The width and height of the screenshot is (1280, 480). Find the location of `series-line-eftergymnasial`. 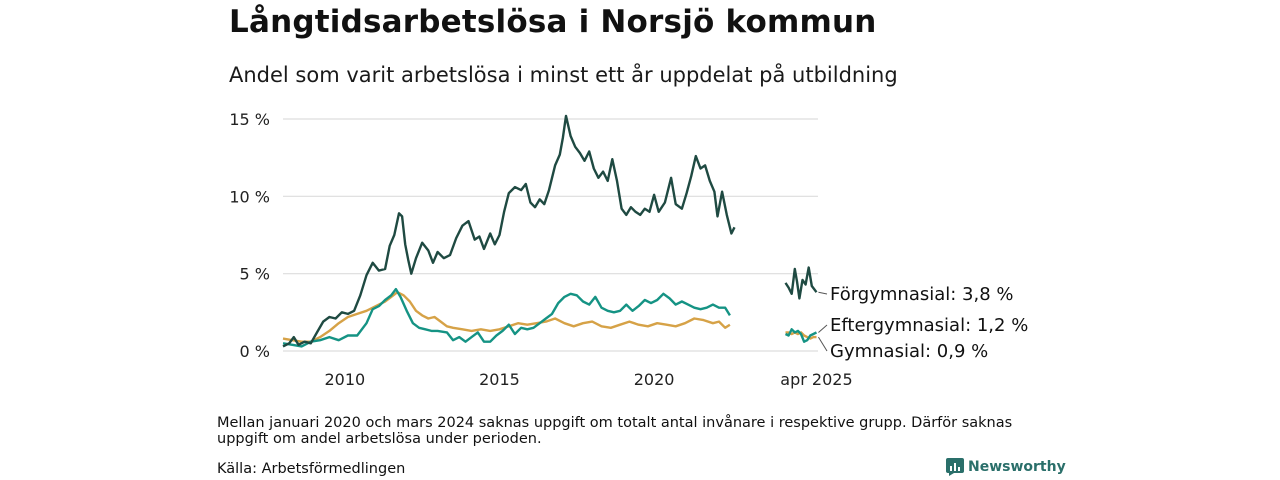

series-line-eftergymnasial is located at coordinates (506, 317).